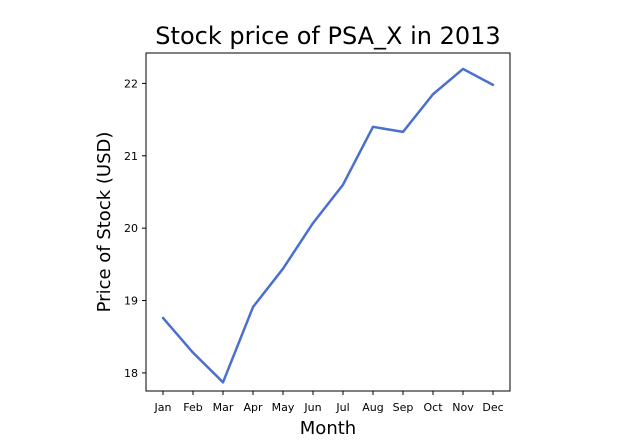 The image size is (640, 445). I want to click on y-tick-label: 20, so click(131, 228).